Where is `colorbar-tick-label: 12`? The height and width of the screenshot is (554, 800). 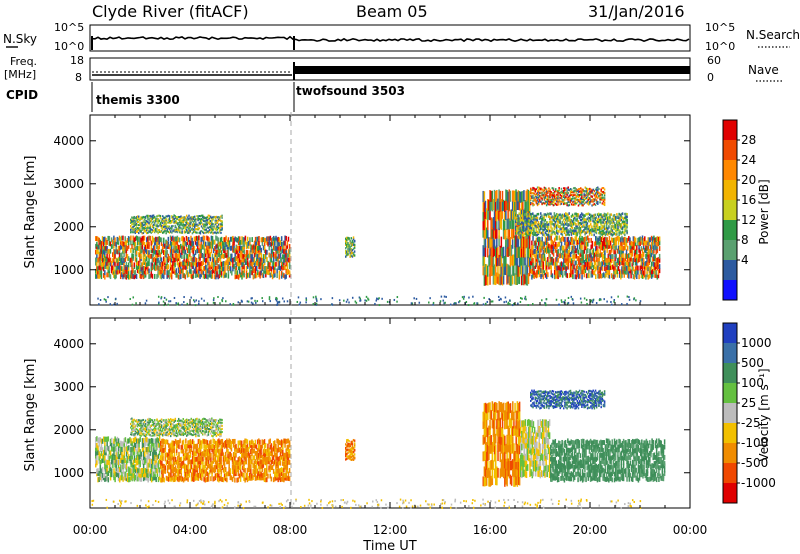 colorbar-tick-label: 12 is located at coordinates (748, 220).